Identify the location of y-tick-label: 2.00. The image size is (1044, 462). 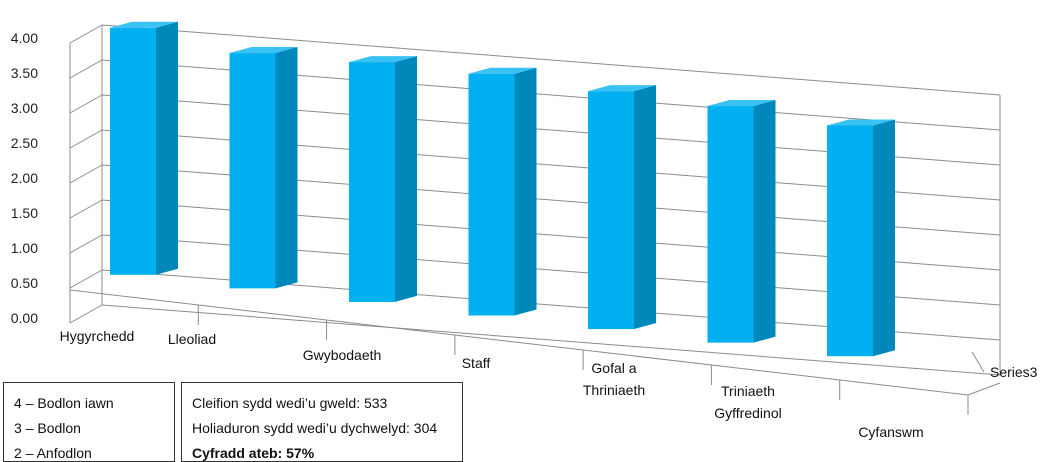
(24, 178).